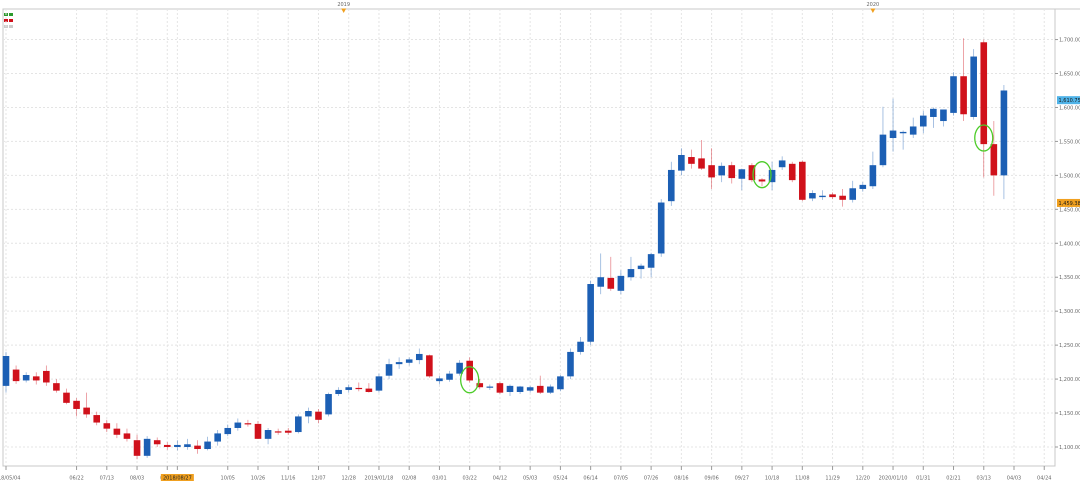  Describe the element at coordinates (10, 479) in the screenshot. I see `x-tick-label: 2018/05/04` at that location.